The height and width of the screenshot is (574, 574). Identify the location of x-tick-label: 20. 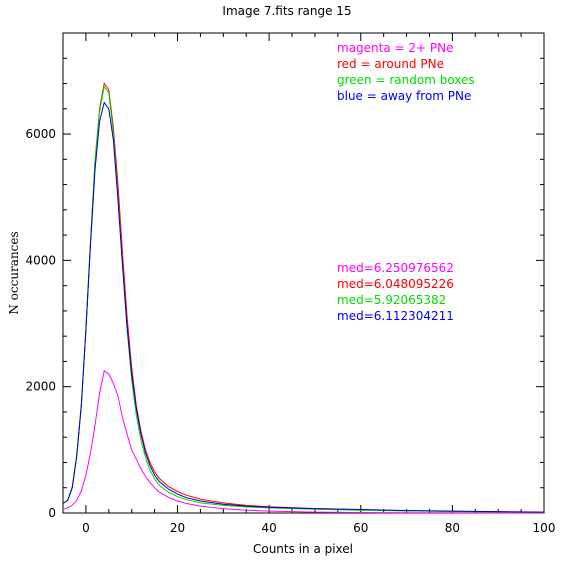
(177, 528).